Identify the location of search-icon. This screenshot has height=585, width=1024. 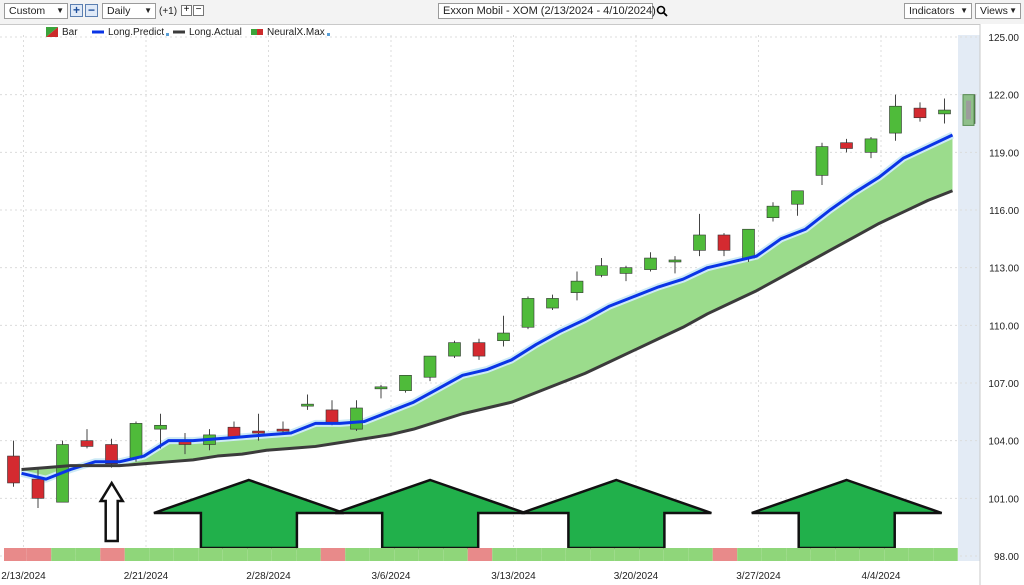
(662, 11).